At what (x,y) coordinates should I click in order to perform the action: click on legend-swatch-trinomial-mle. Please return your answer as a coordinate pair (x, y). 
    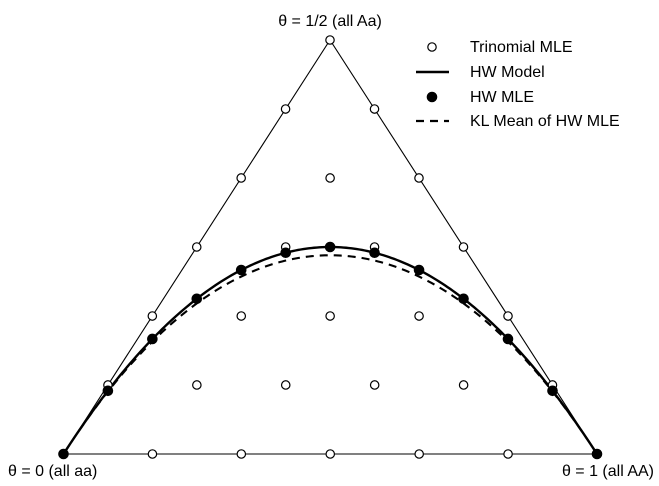
    Looking at the image, I should click on (432, 47).